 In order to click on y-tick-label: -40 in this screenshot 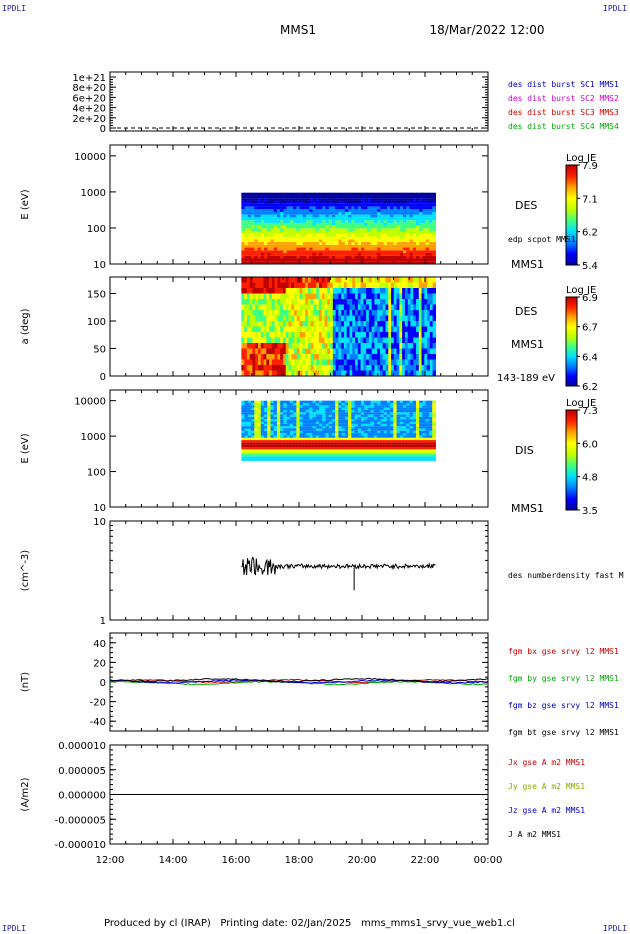, I will do `click(98, 722)`.